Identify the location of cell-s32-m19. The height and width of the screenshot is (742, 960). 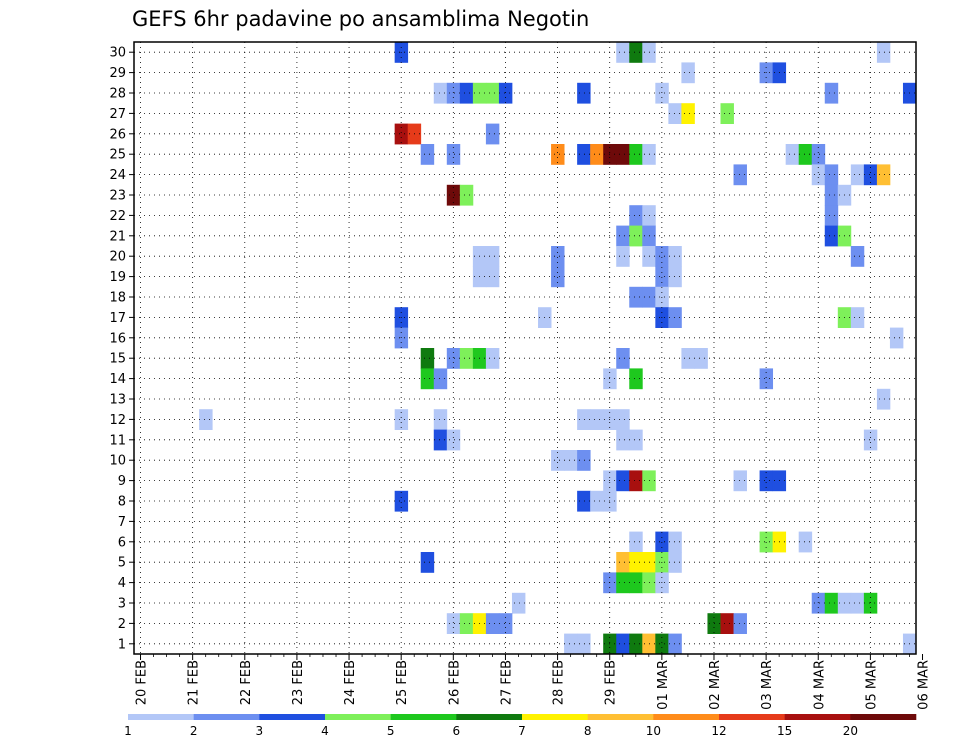
(558, 277).